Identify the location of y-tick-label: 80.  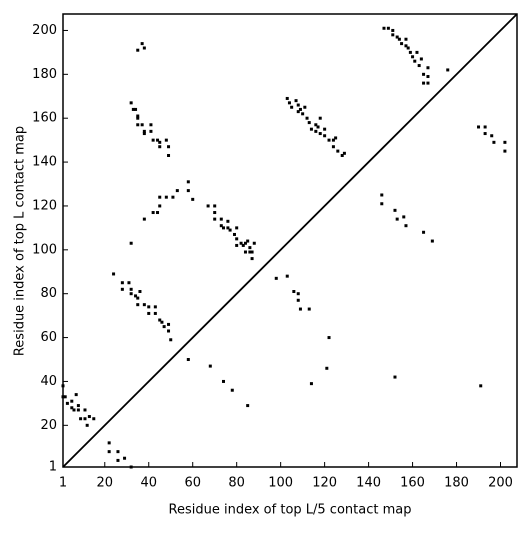
(48, 293).